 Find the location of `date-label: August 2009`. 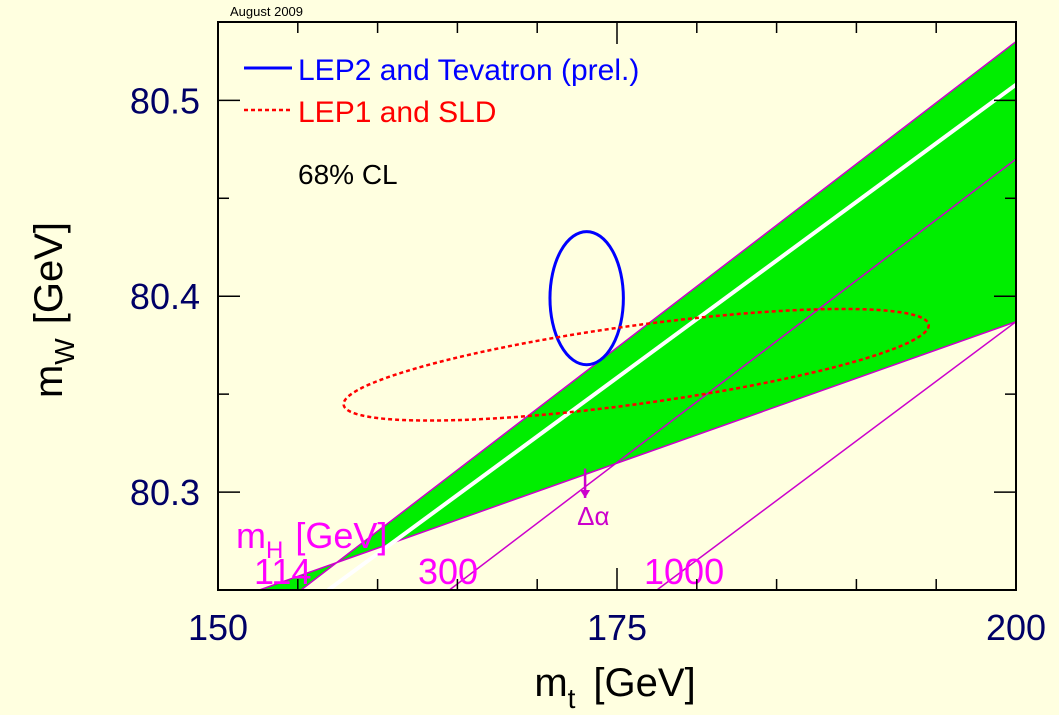

date-label: August 2009 is located at coordinates (266, 11).